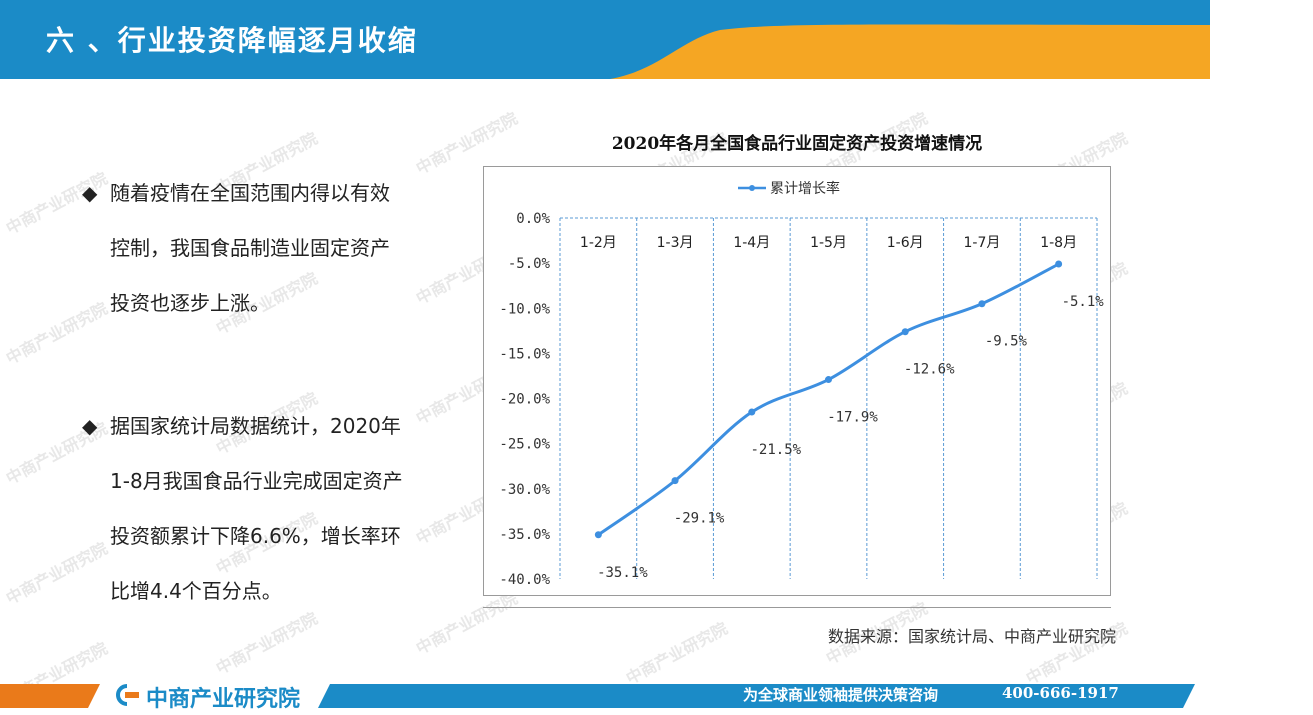  I want to click on bullet-line: 投资也逐步上涨。, so click(190, 303).